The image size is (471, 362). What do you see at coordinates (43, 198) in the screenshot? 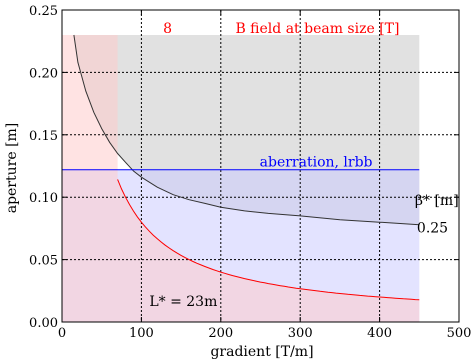
I see `y-tick-label: 0.10` at bounding box center [43, 198].